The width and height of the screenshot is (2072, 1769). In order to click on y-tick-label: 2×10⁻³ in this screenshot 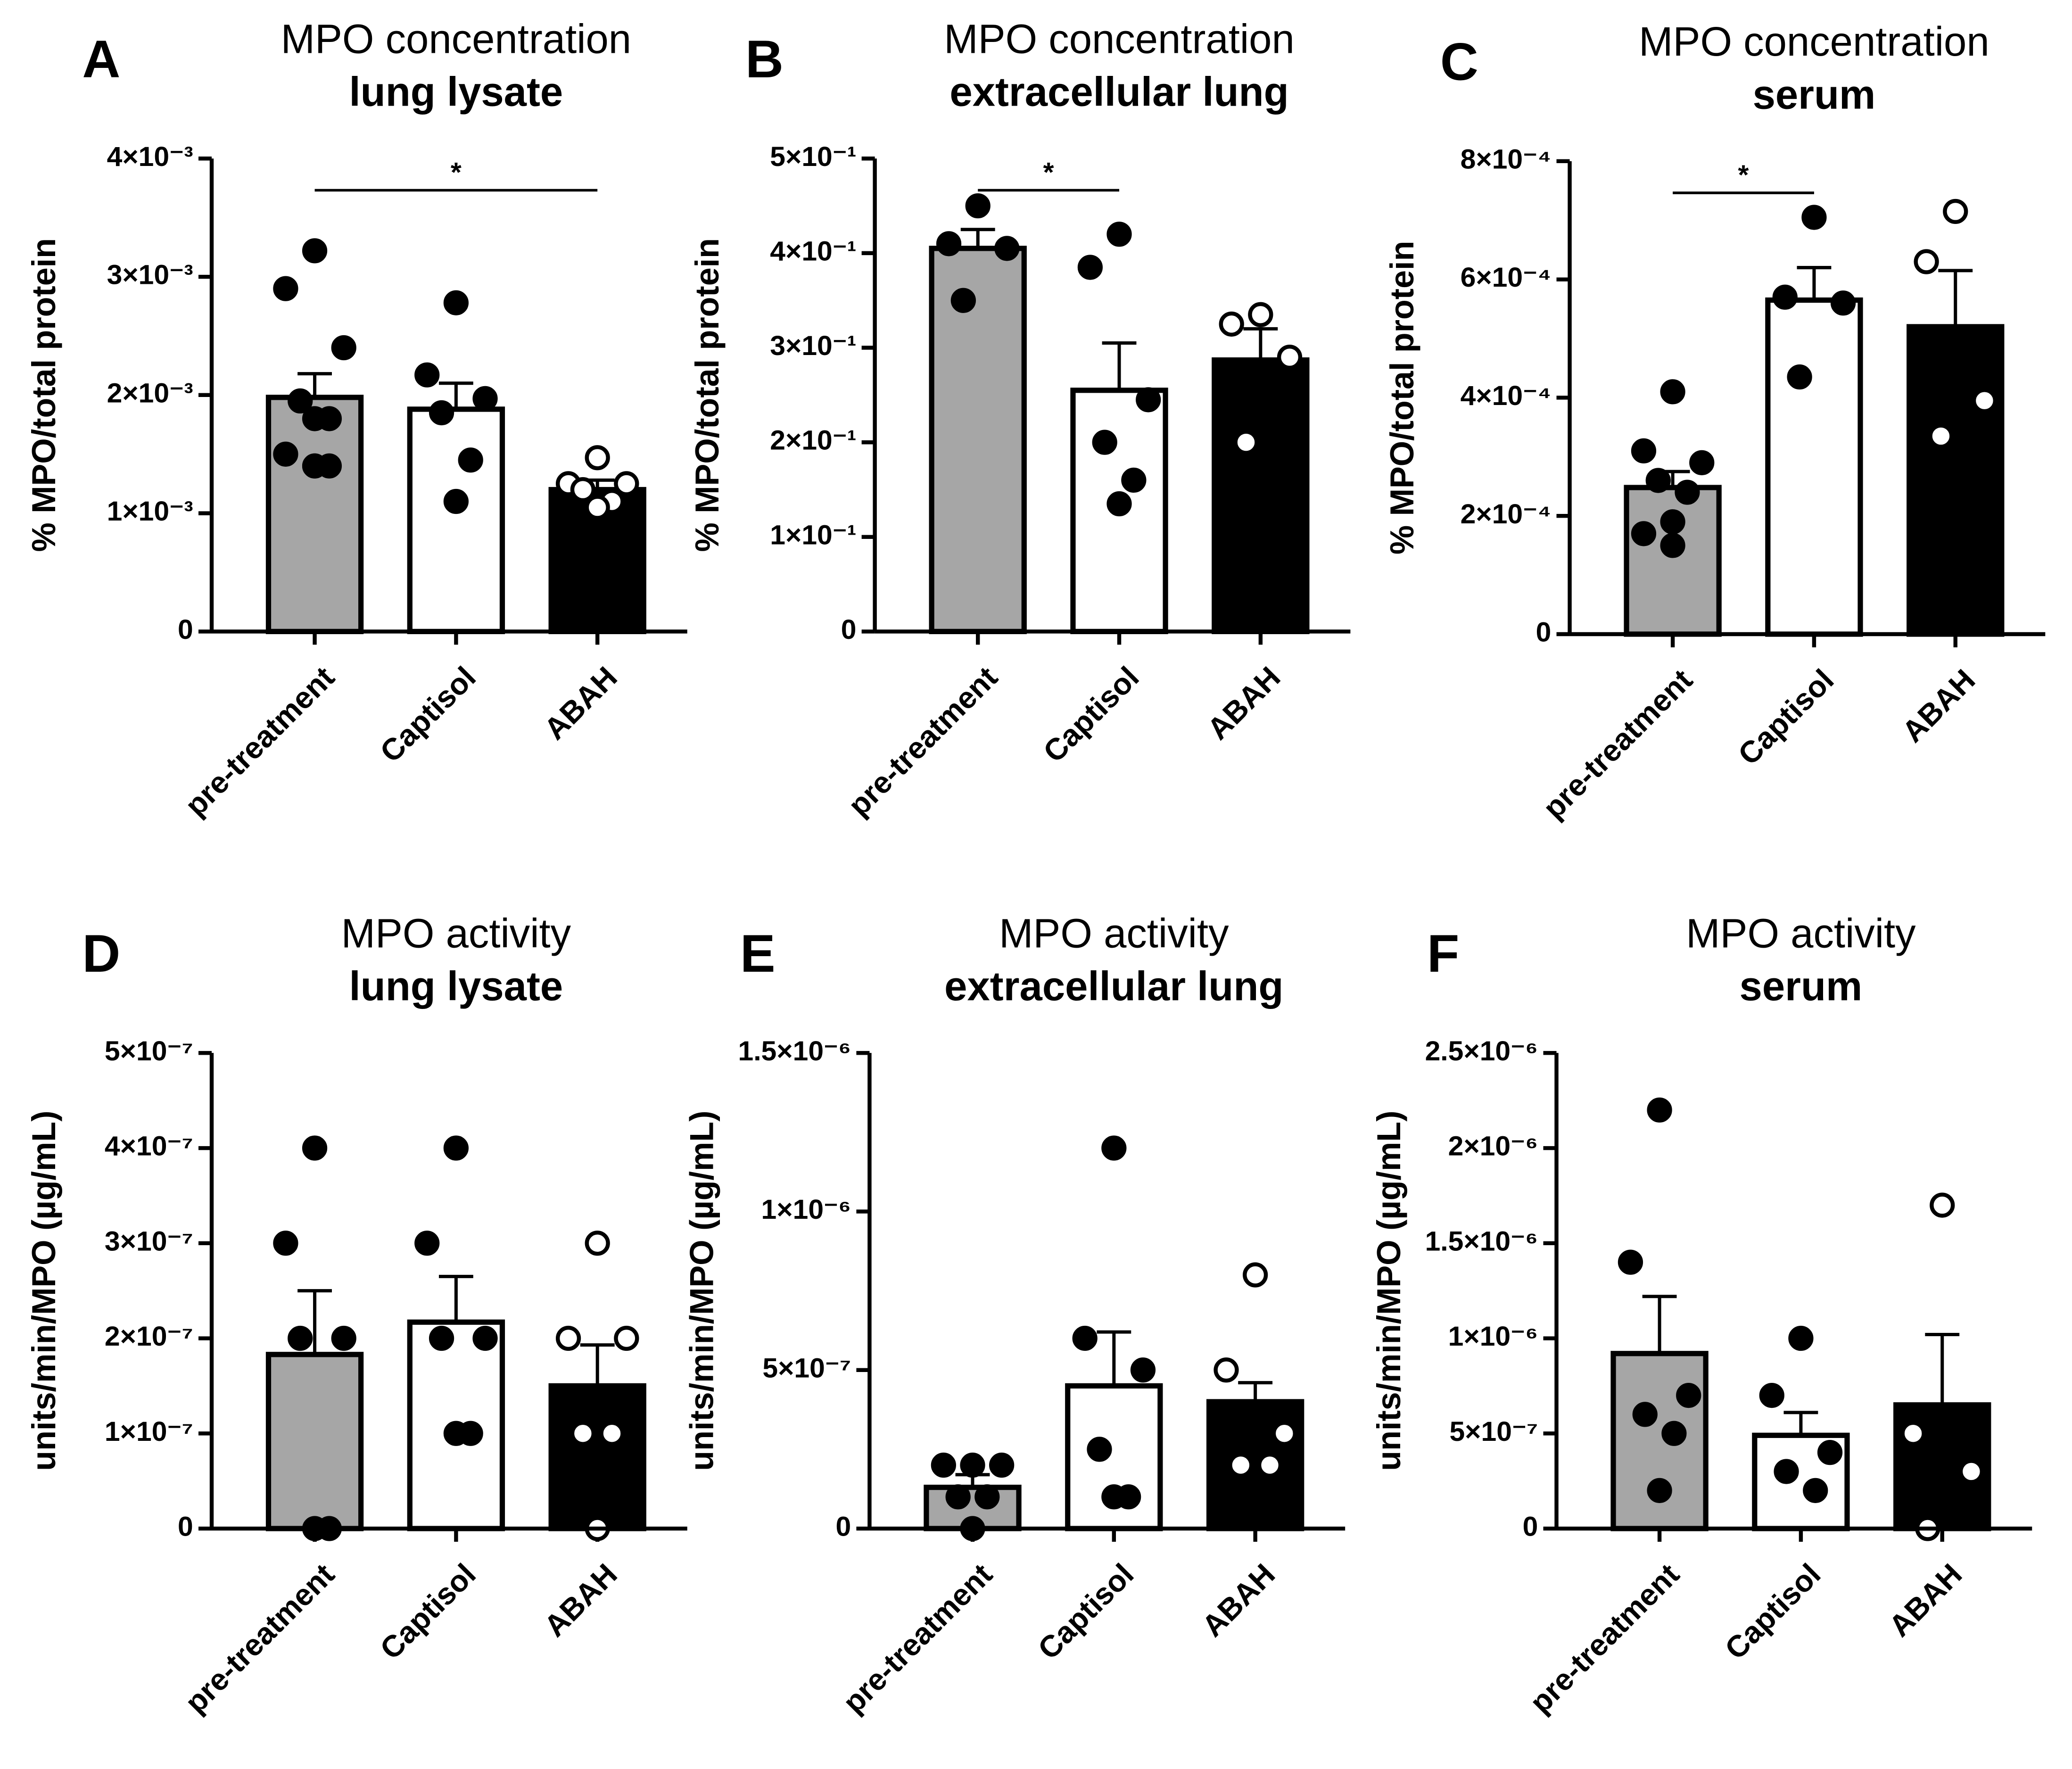, I will do `click(150, 393)`.